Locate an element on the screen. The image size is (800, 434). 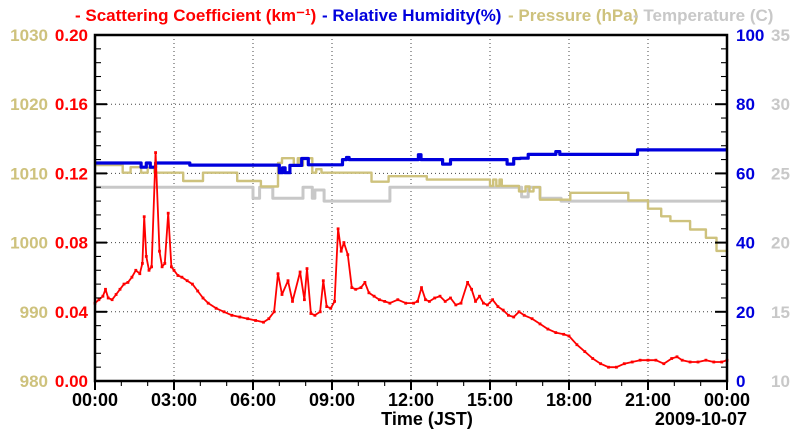
legend-item-pressure: - Pressure (hPa) is located at coordinates (573, 15).